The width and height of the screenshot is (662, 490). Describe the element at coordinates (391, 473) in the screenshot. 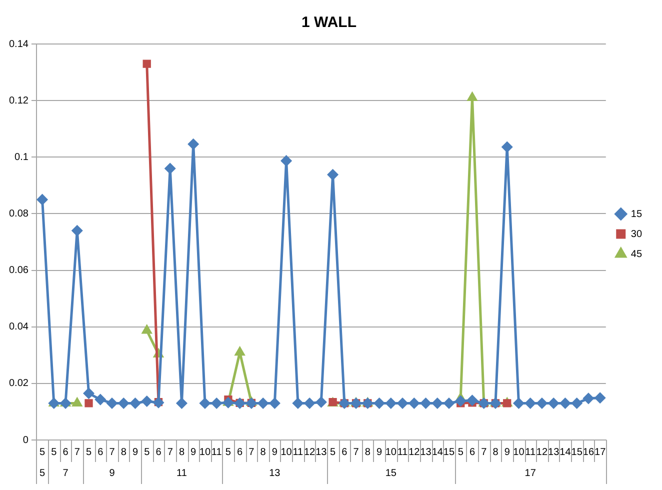

I see `text: 15` at that location.